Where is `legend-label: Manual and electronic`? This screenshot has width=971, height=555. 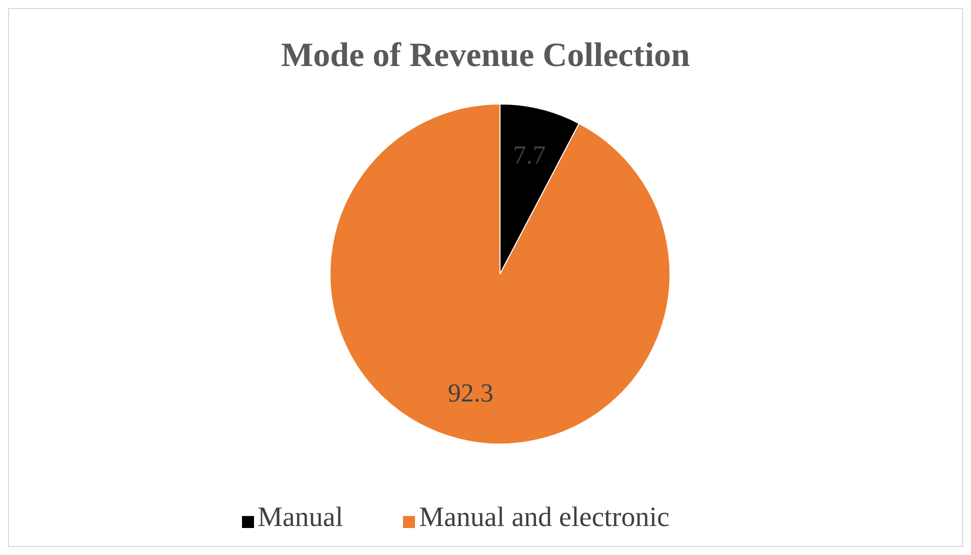 legend-label: Manual and electronic is located at coordinates (544, 517).